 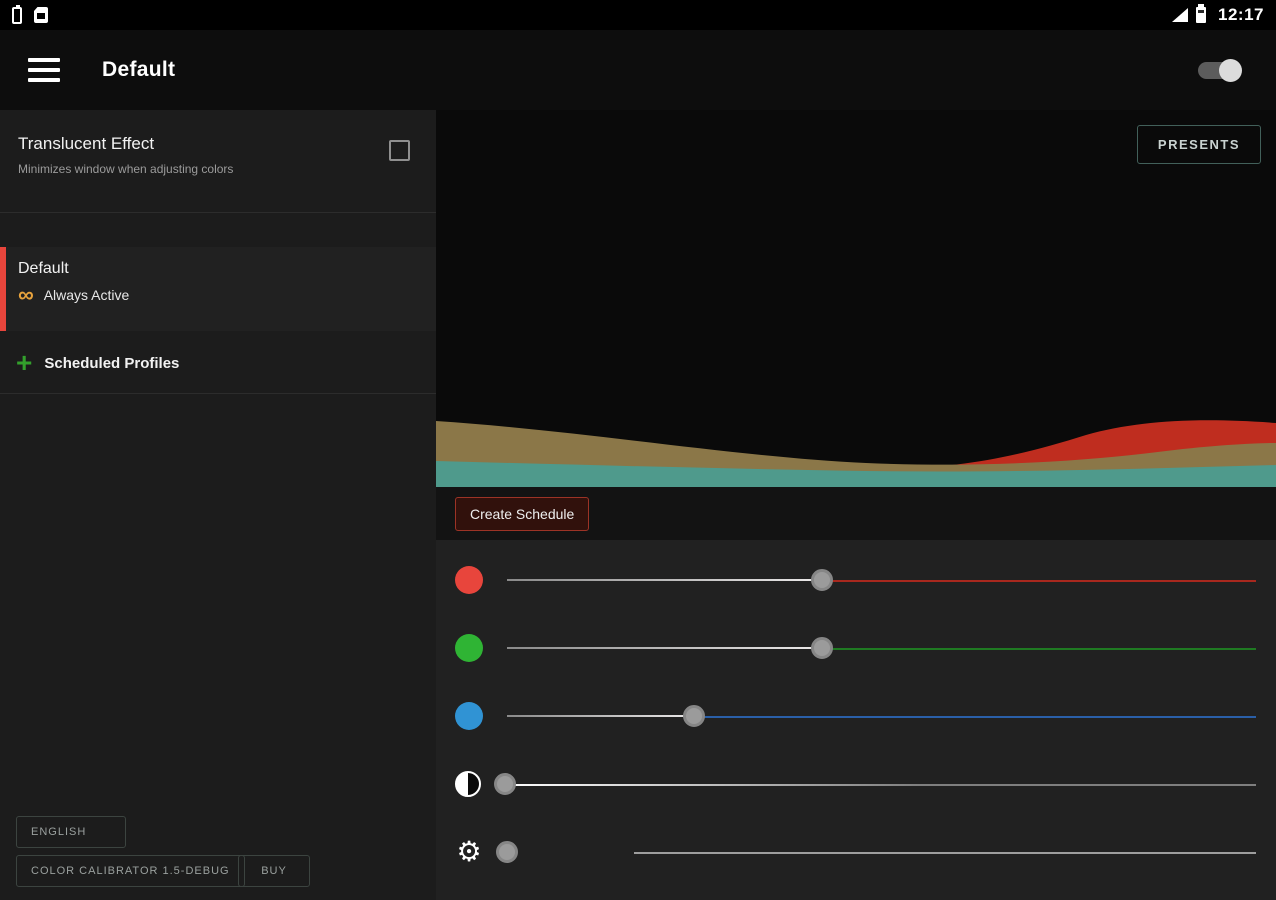 I want to click on hamburger-menu-icon, so click(x=44, y=70).